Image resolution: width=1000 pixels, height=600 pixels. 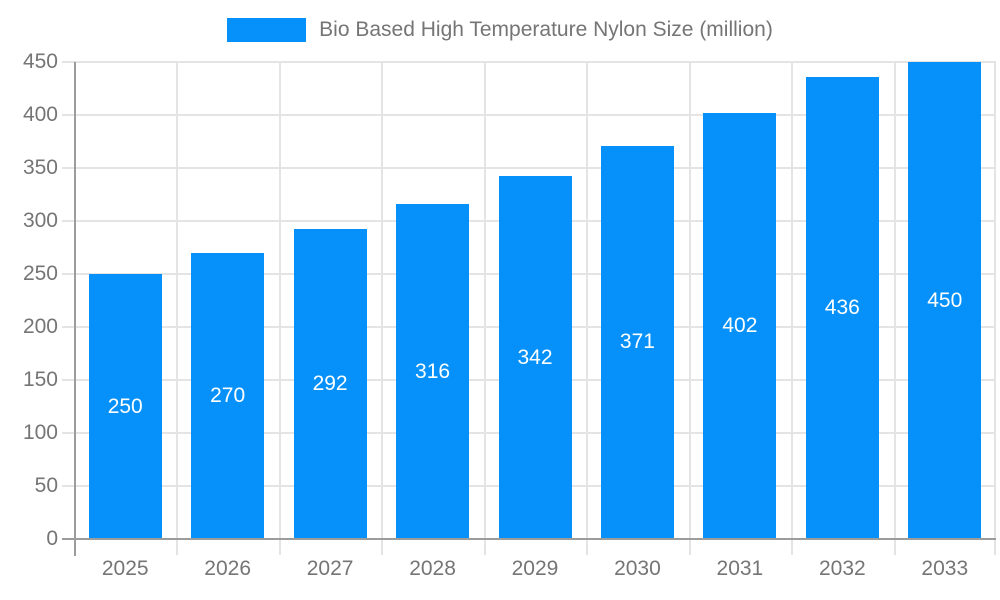 I want to click on y-tick-label: 200, so click(x=40, y=326).